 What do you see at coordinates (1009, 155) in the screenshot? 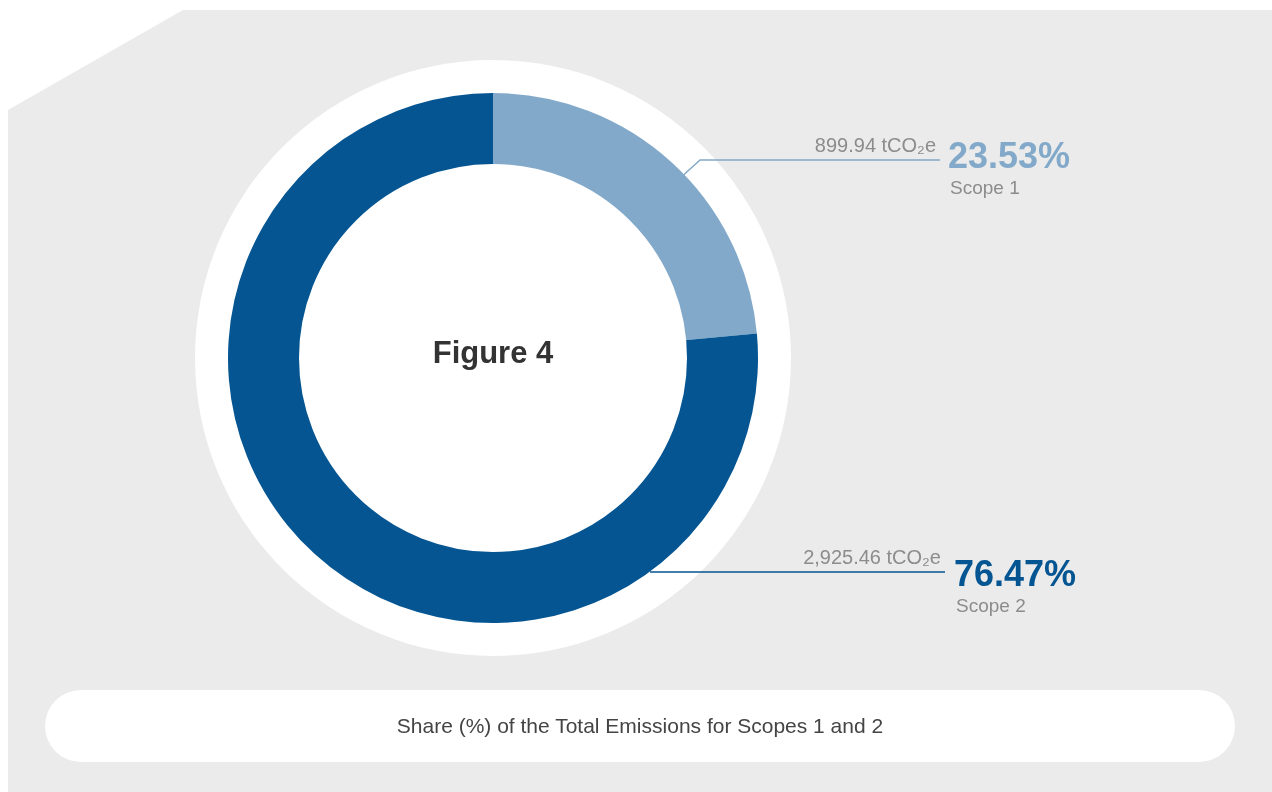
I see `data-label: 23.53%` at bounding box center [1009, 155].